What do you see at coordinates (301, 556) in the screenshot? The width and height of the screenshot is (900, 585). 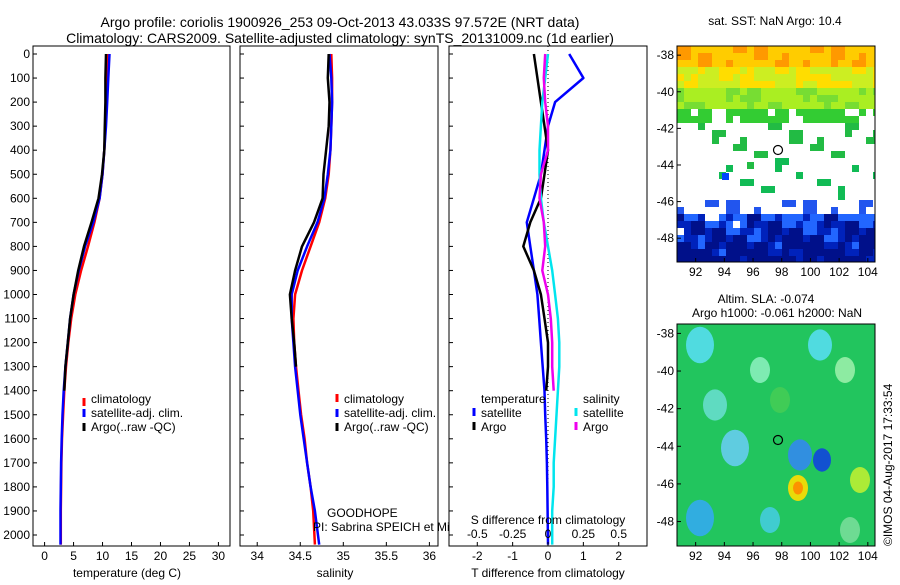 I see `x-tick-label: 34.5` at bounding box center [301, 556].